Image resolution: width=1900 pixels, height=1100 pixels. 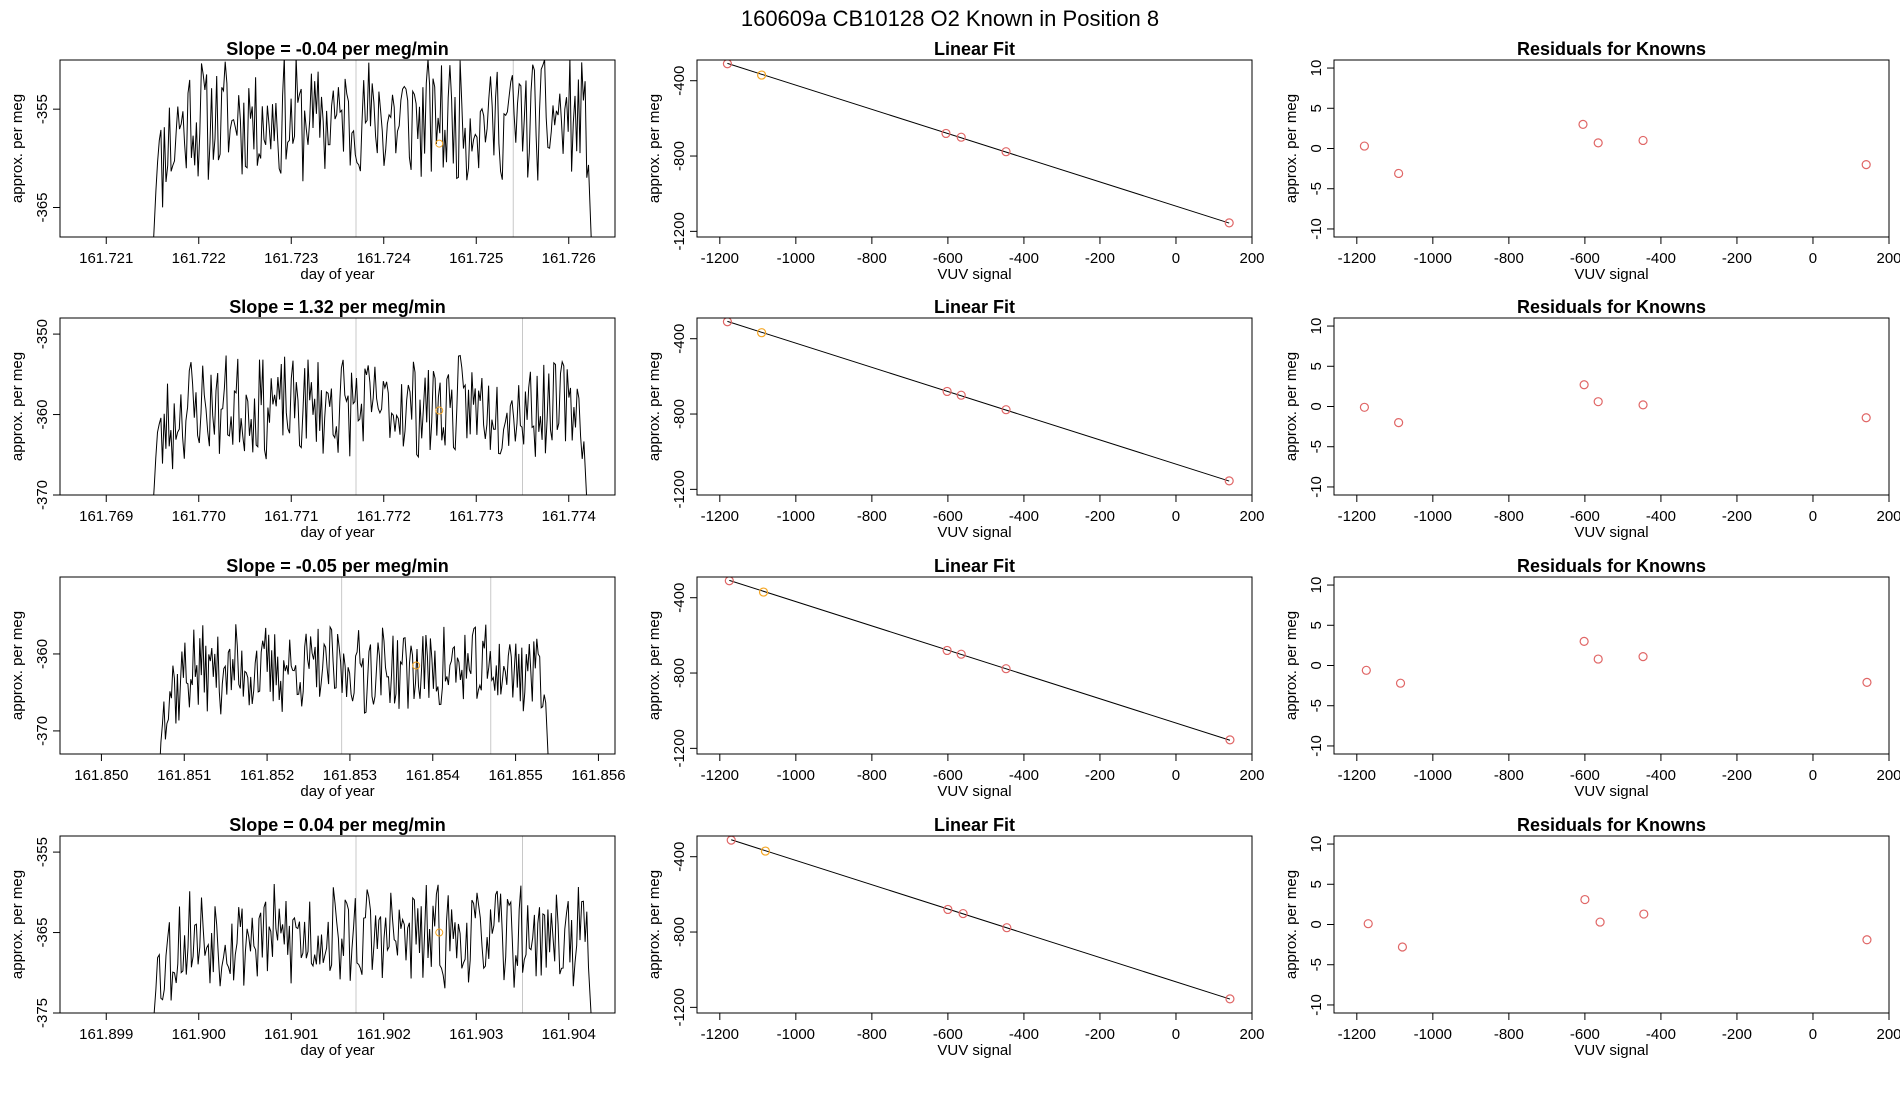 I want to click on x-tick-label: 161.726, so click(x=569, y=258).